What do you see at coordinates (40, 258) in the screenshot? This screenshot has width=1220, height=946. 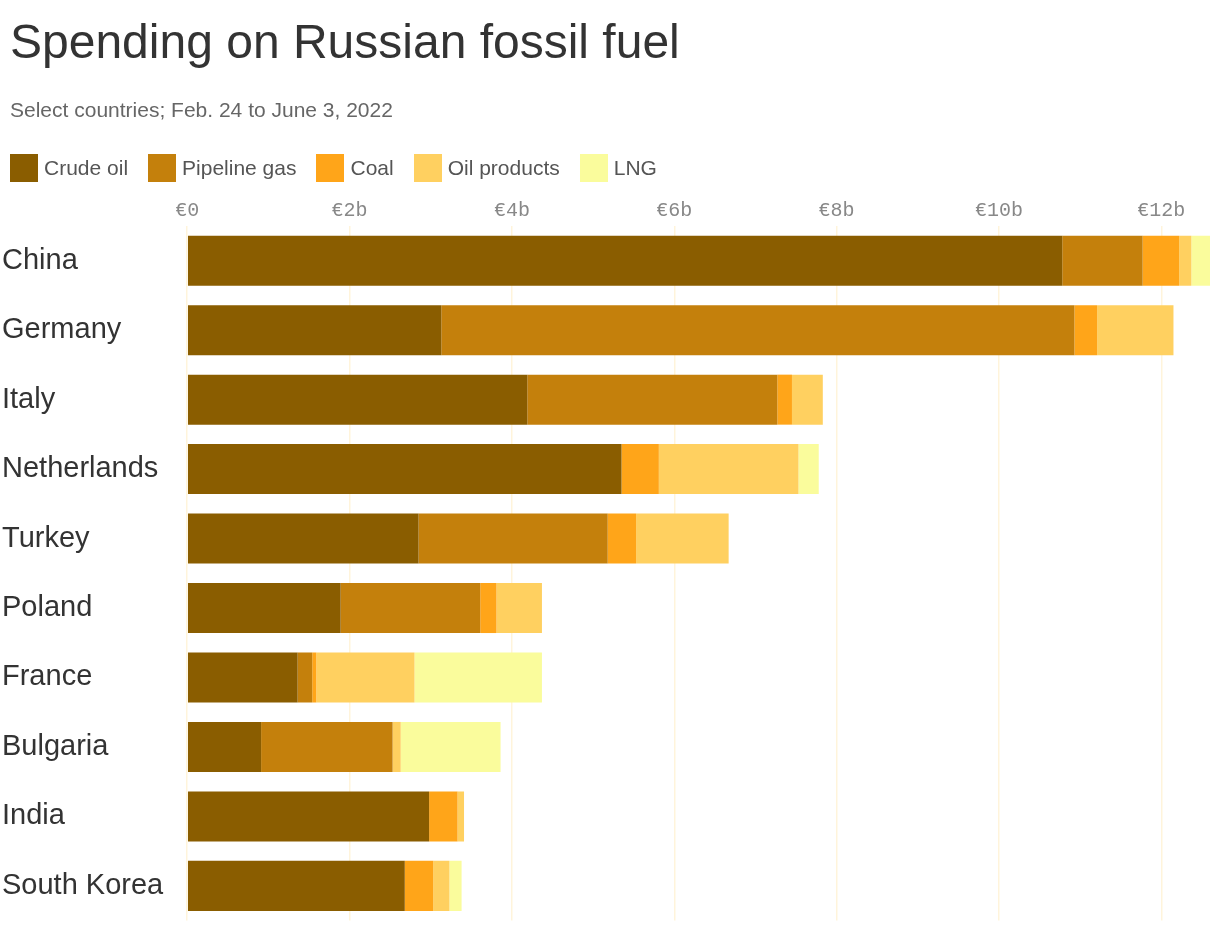 I see `y-tick-label: China` at bounding box center [40, 258].